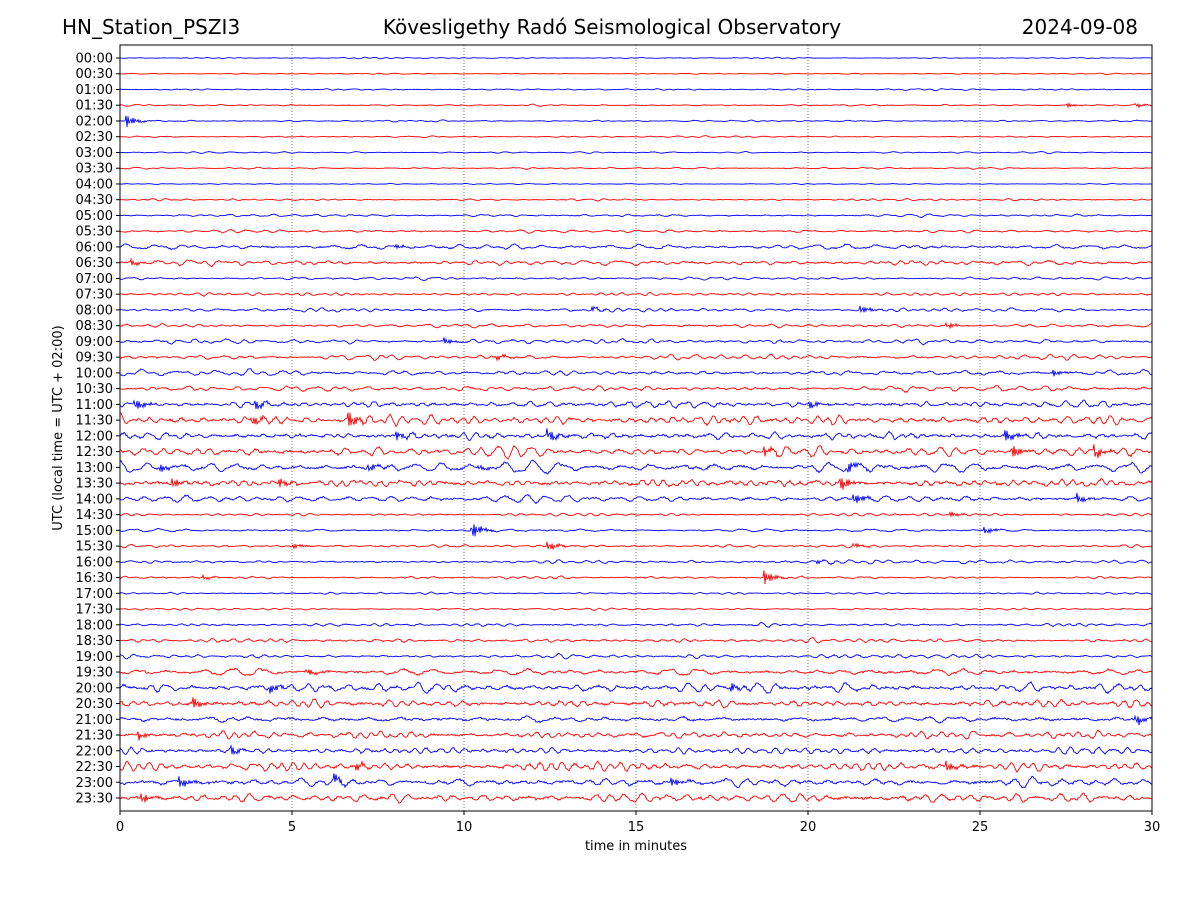  Describe the element at coordinates (808, 827) in the screenshot. I see `x-tick-label: 20` at that location.